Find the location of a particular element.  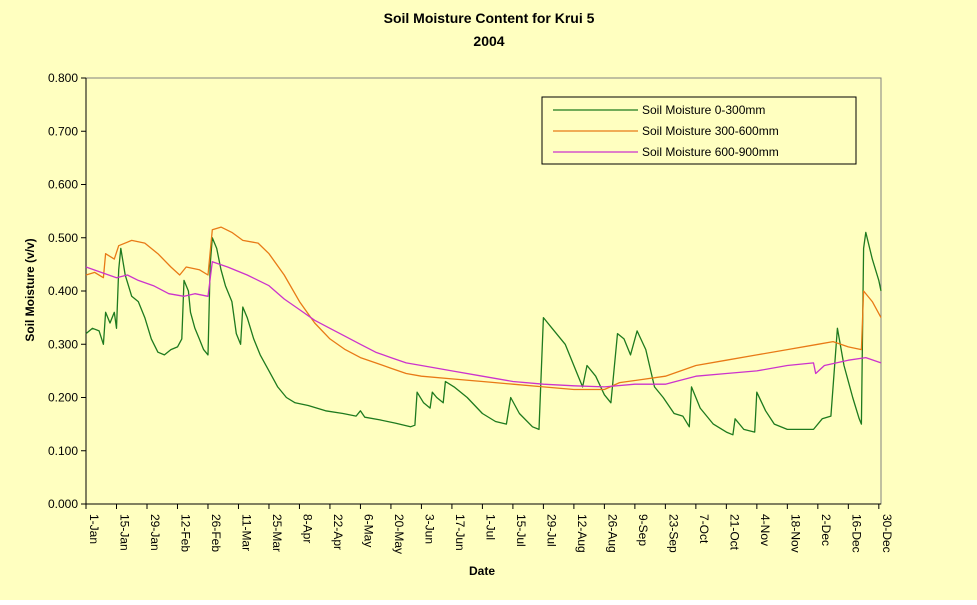

legend-label: Soil Moisture 0-300mm is located at coordinates (703, 110).